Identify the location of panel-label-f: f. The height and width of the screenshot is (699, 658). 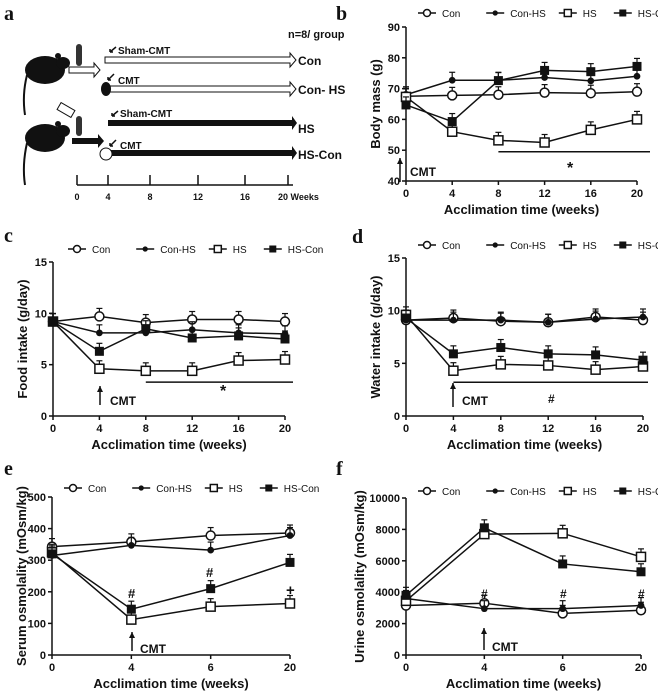
(339, 469).